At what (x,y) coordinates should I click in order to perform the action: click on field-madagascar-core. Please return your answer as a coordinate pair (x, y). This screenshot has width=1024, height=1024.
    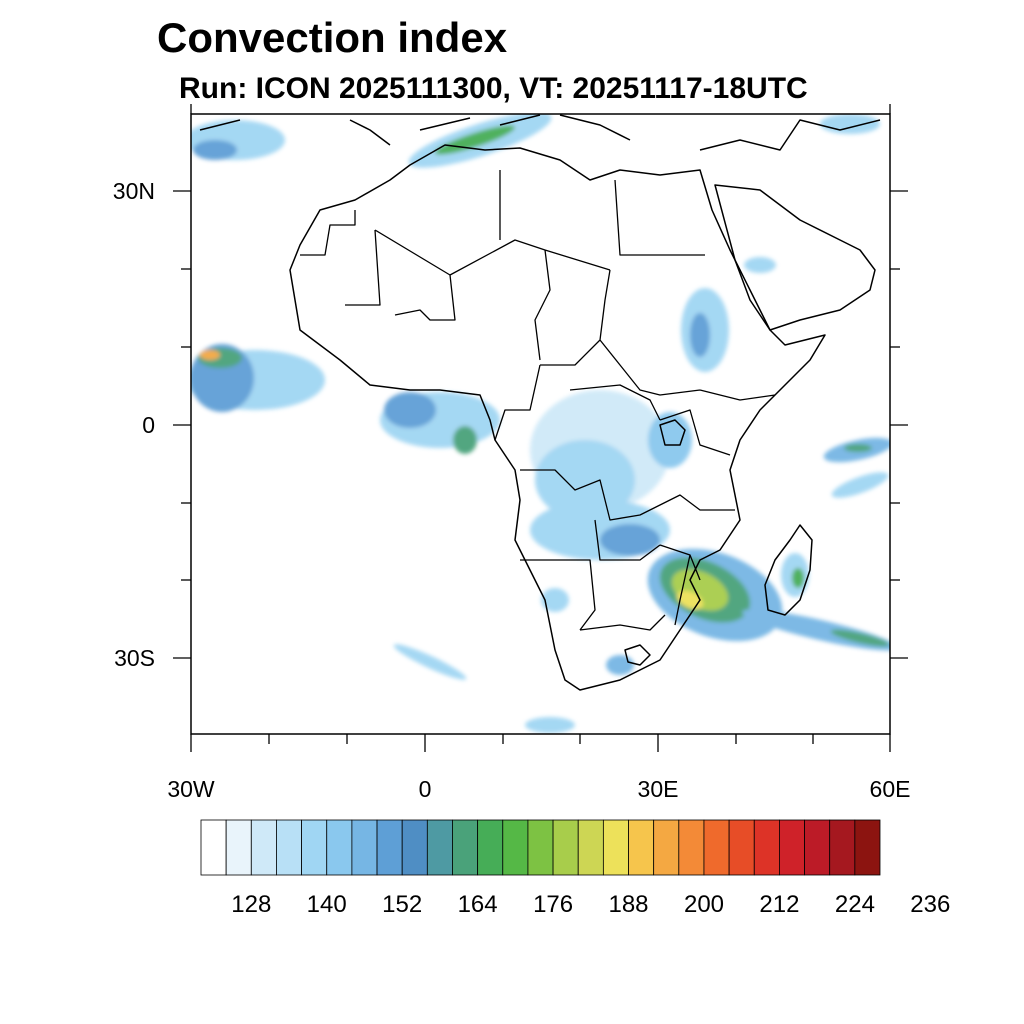
    Looking at the image, I should click on (798, 578).